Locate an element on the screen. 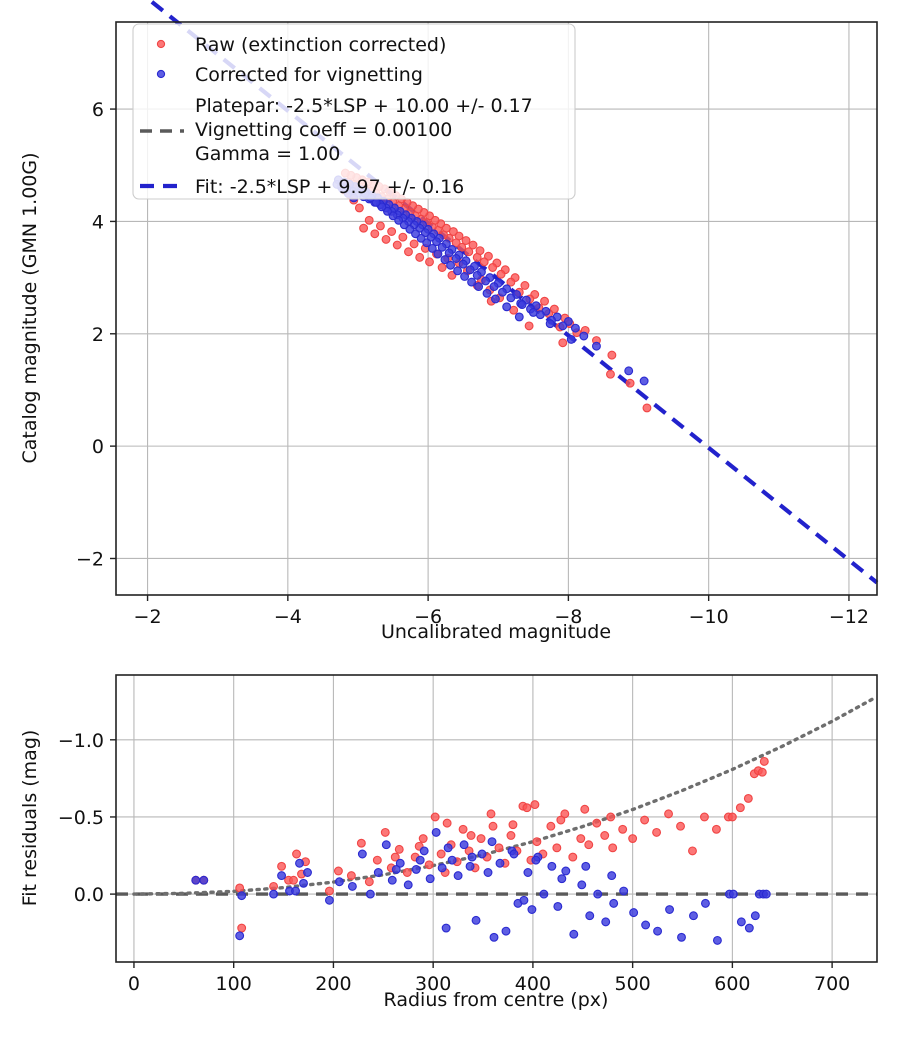  tick-label-x: −2 is located at coordinates (148, 617).